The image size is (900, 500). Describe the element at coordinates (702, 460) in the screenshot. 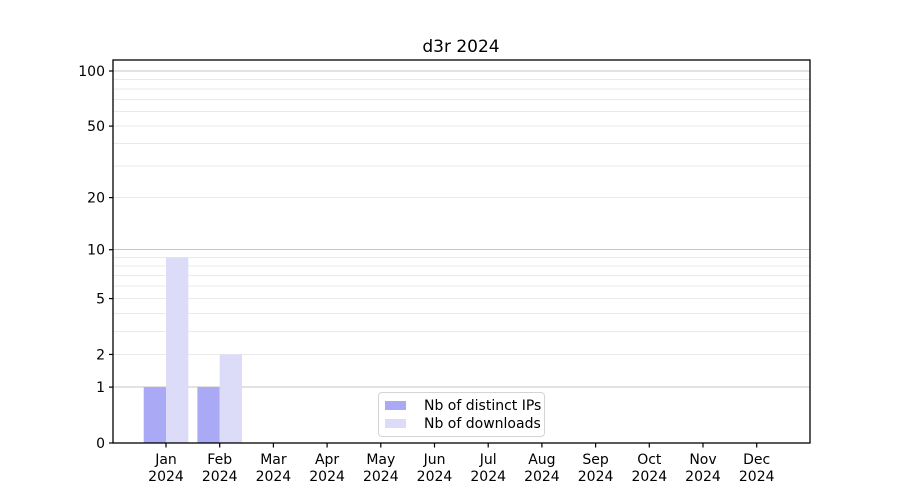

I see `x-tick-label-month: Nov` at that location.